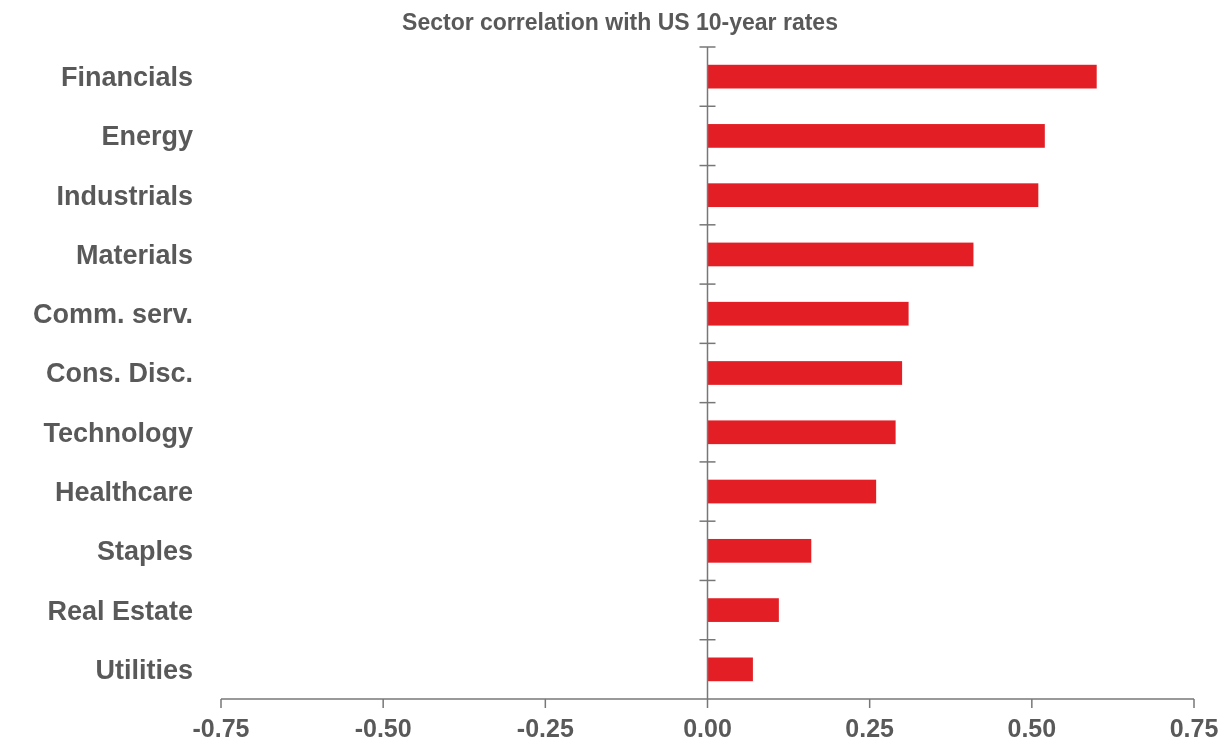 This screenshot has width=1227, height=753. I want to click on y-tick-label: Comm. serv., so click(112, 314).